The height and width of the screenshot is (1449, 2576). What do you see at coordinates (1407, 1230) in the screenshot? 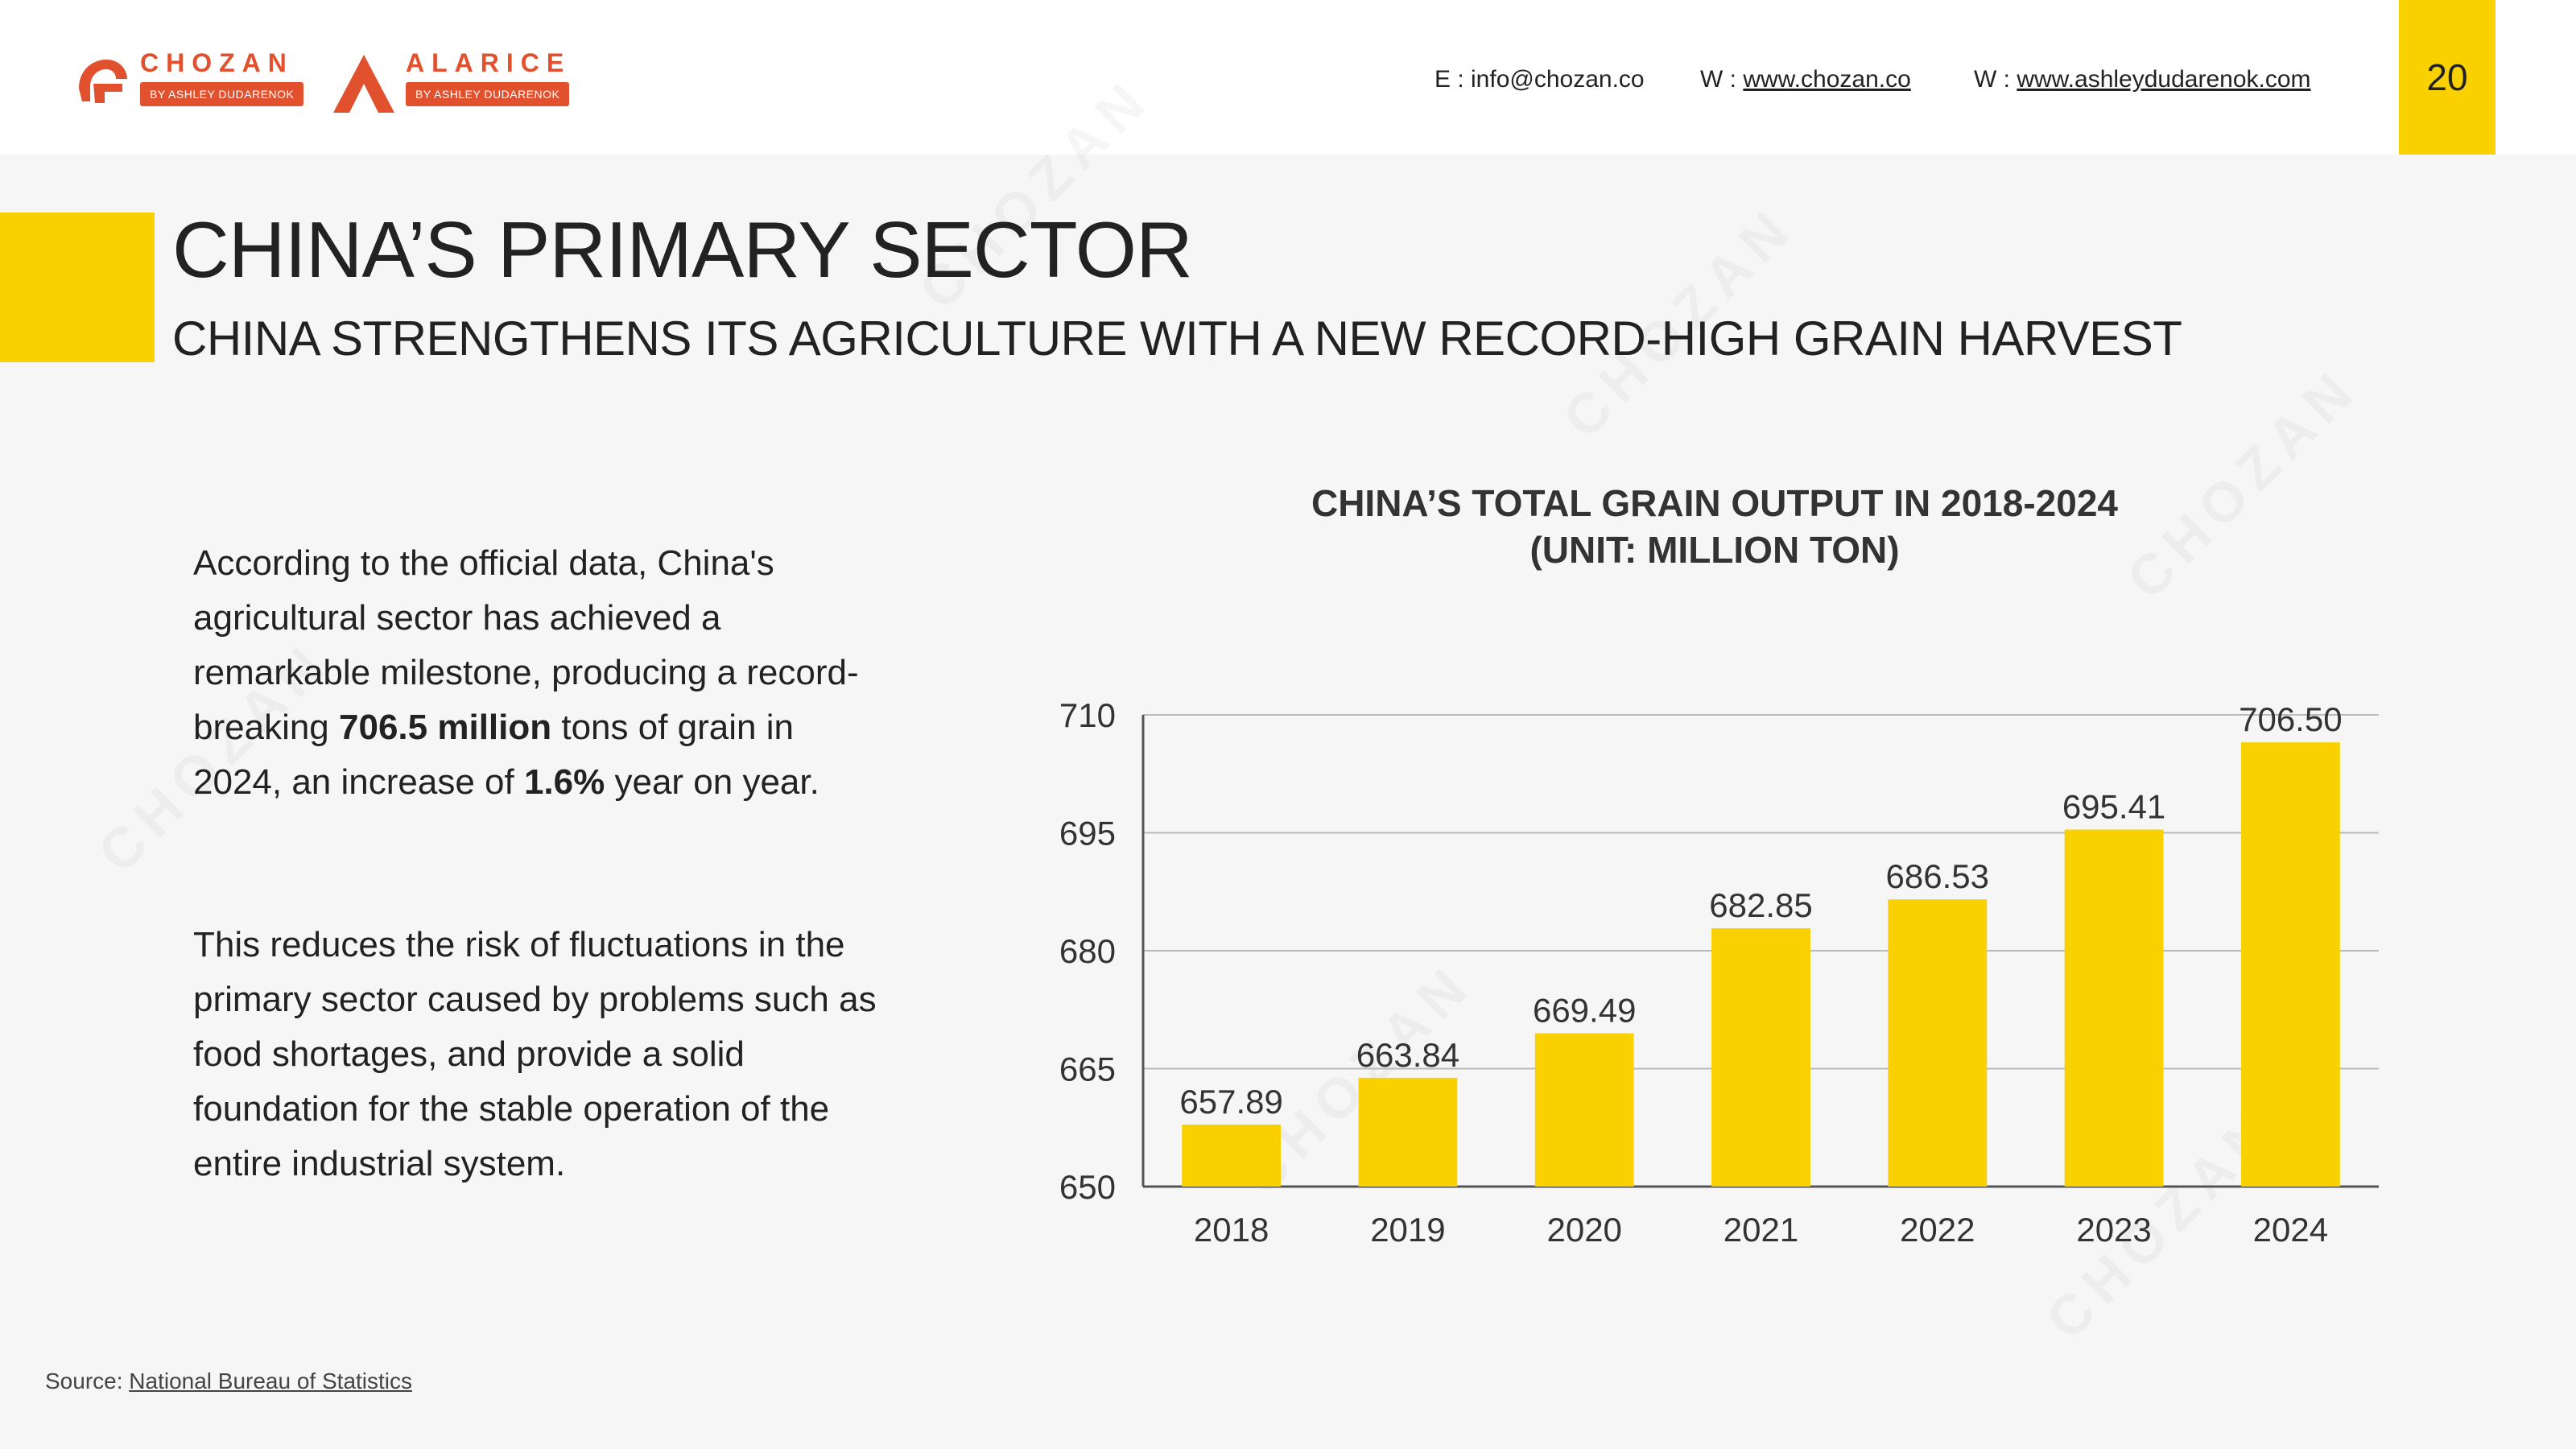
I see `x-tick-label: 2019` at bounding box center [1407, 1230].